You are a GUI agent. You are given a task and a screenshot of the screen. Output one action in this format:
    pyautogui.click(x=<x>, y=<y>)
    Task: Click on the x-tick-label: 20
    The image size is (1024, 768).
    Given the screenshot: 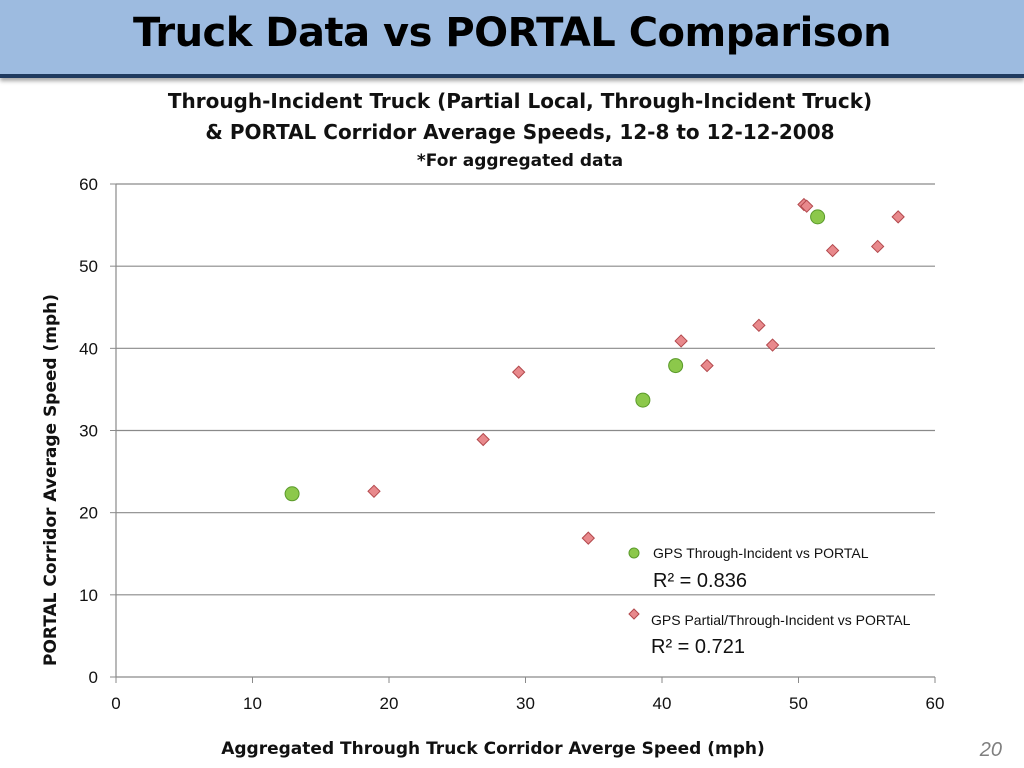 What is the action you would take?
    pyautogui.click(x=389, y=703)
    